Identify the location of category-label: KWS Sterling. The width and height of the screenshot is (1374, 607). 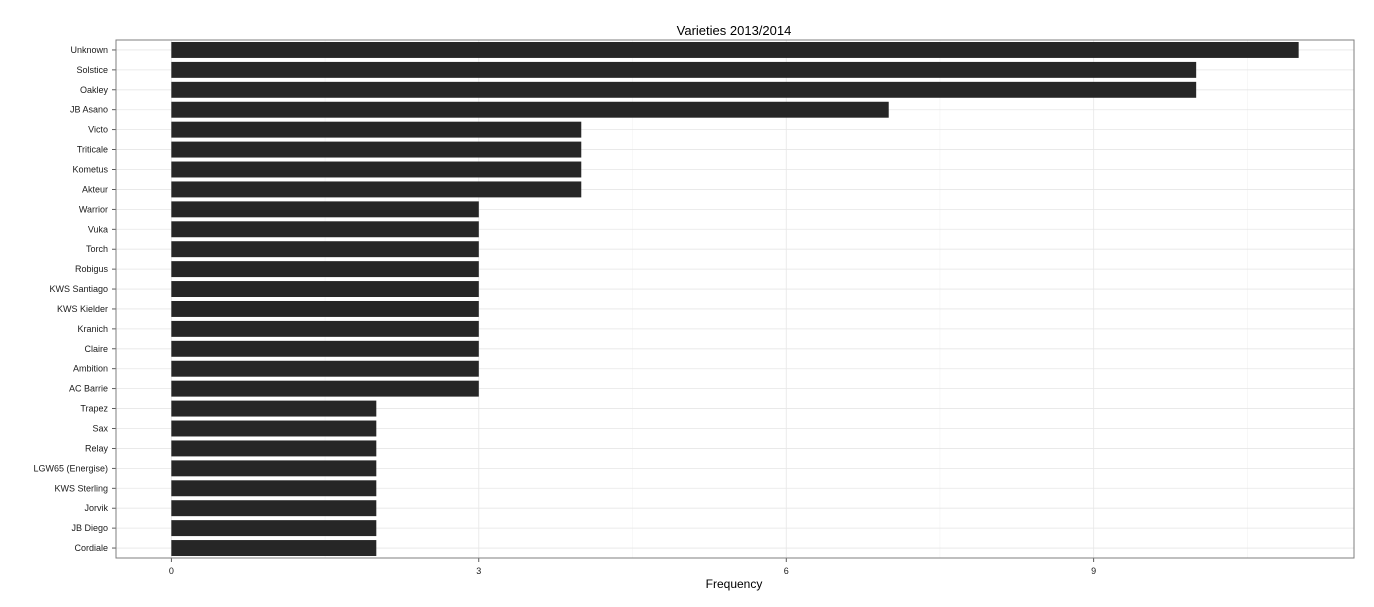
(81, 488).